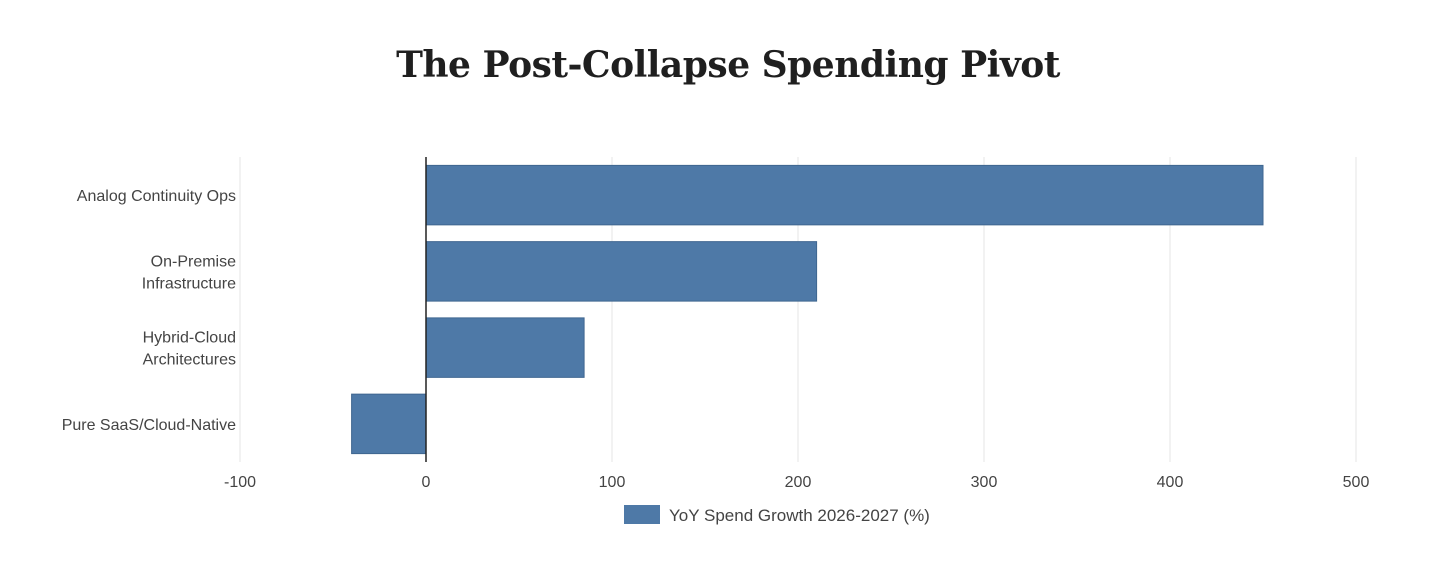 The image size is (1456, 569). I want to click on legend: YoY Spend Growth 2026-2027 (%), so click(777, 515).